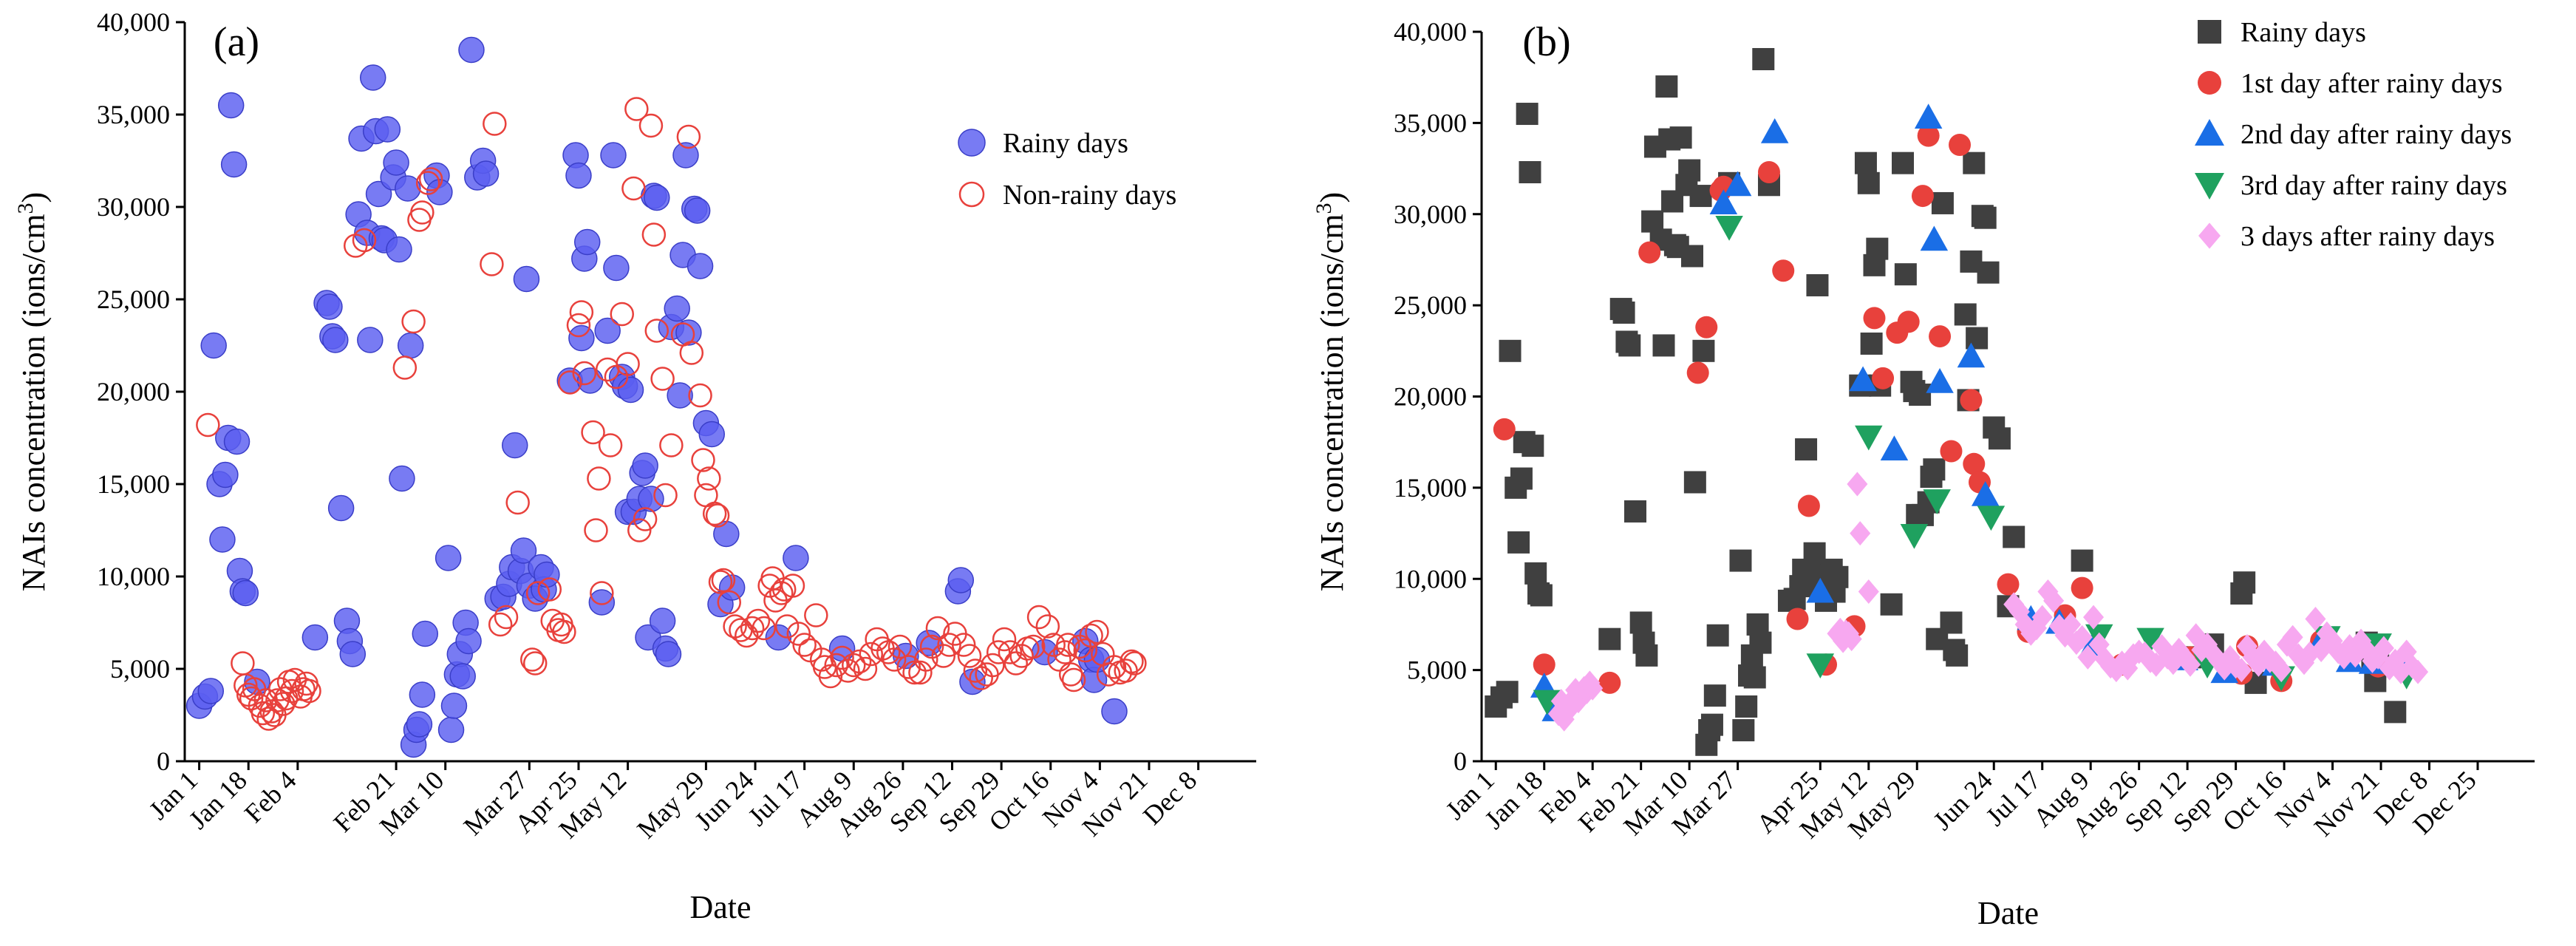  I want to click on x-tick-label: Jun 24, so click(1962, 800).